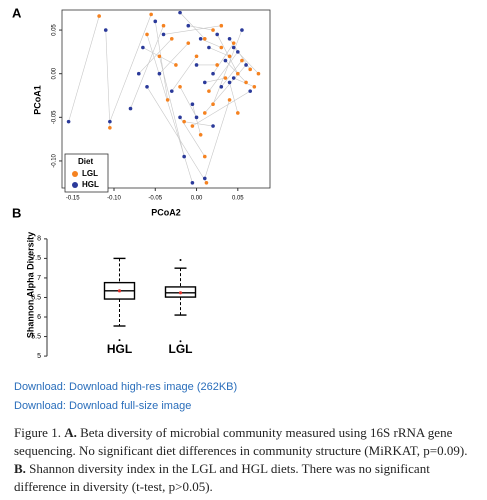  What do you see at coordinates (37, 432) in the screenshot?
I see `caption-label: Figure 1.` at bounding box center [37, 432].